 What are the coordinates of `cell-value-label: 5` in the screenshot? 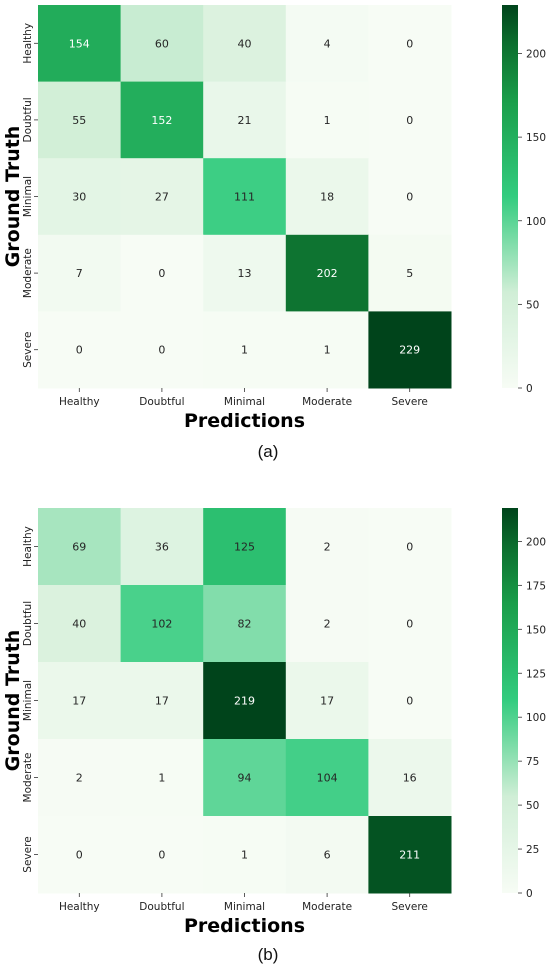 It's located at (409, 273).